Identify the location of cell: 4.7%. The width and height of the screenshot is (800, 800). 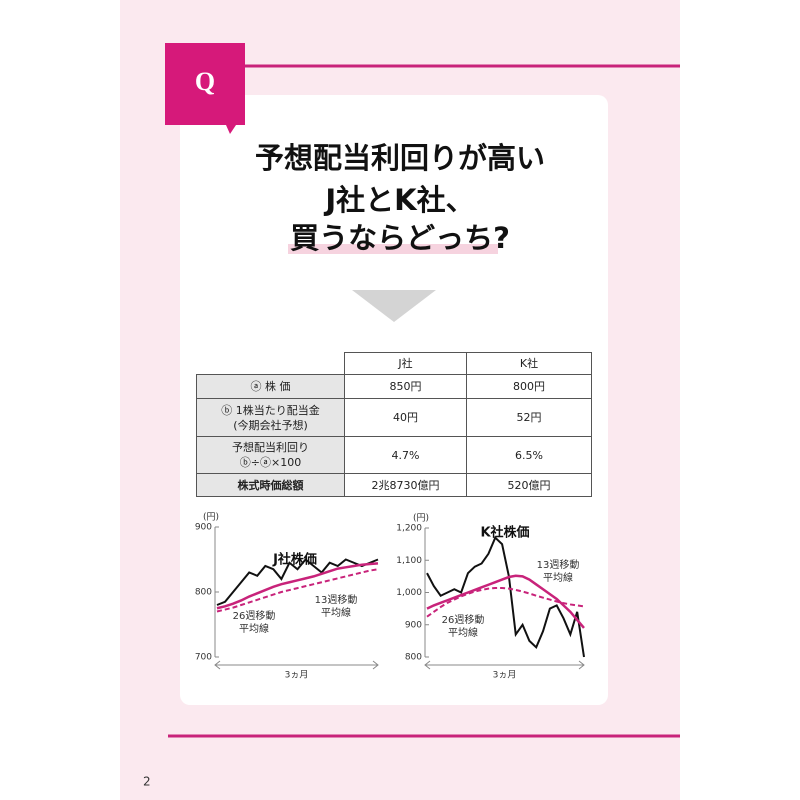
(405, 455).